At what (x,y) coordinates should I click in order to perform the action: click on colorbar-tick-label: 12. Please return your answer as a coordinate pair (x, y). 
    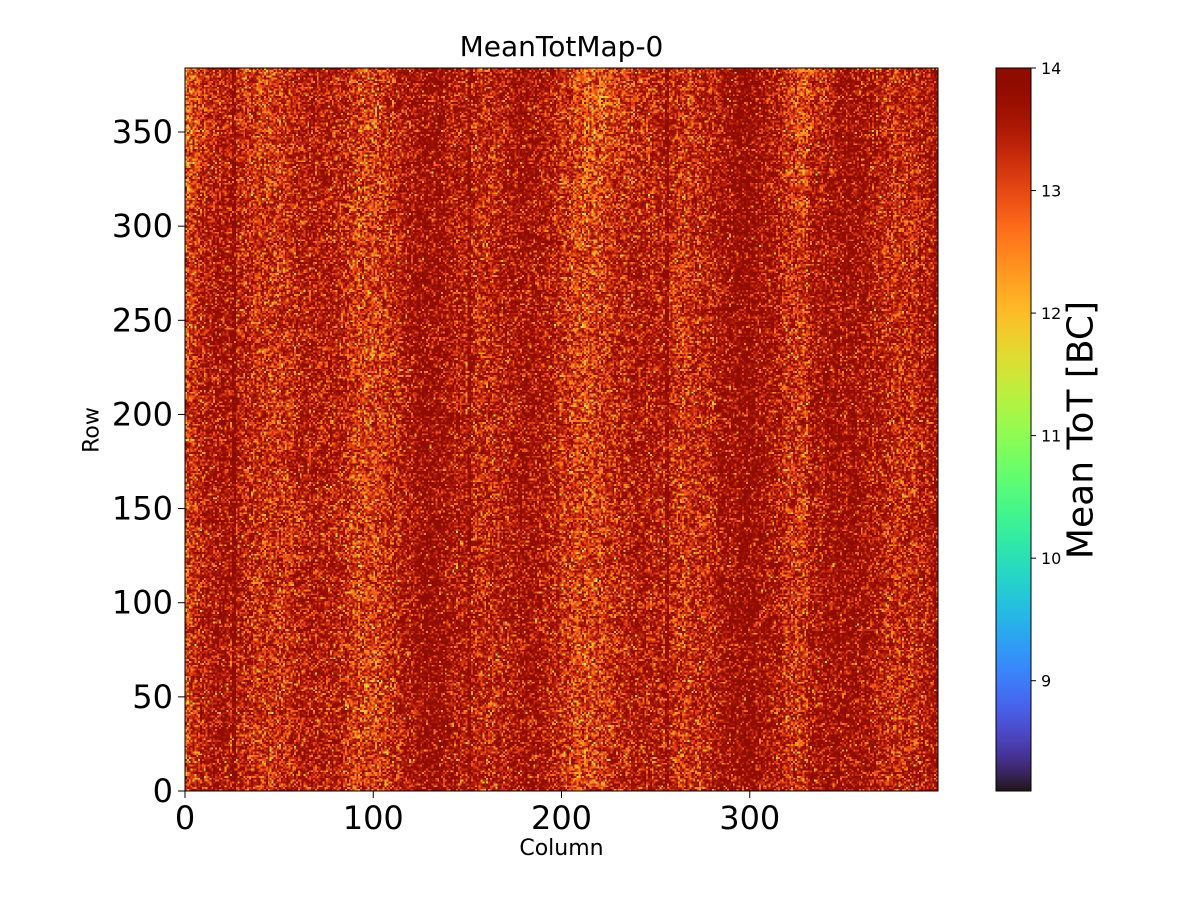
    Looking at the image, I should click on (1051, 313).